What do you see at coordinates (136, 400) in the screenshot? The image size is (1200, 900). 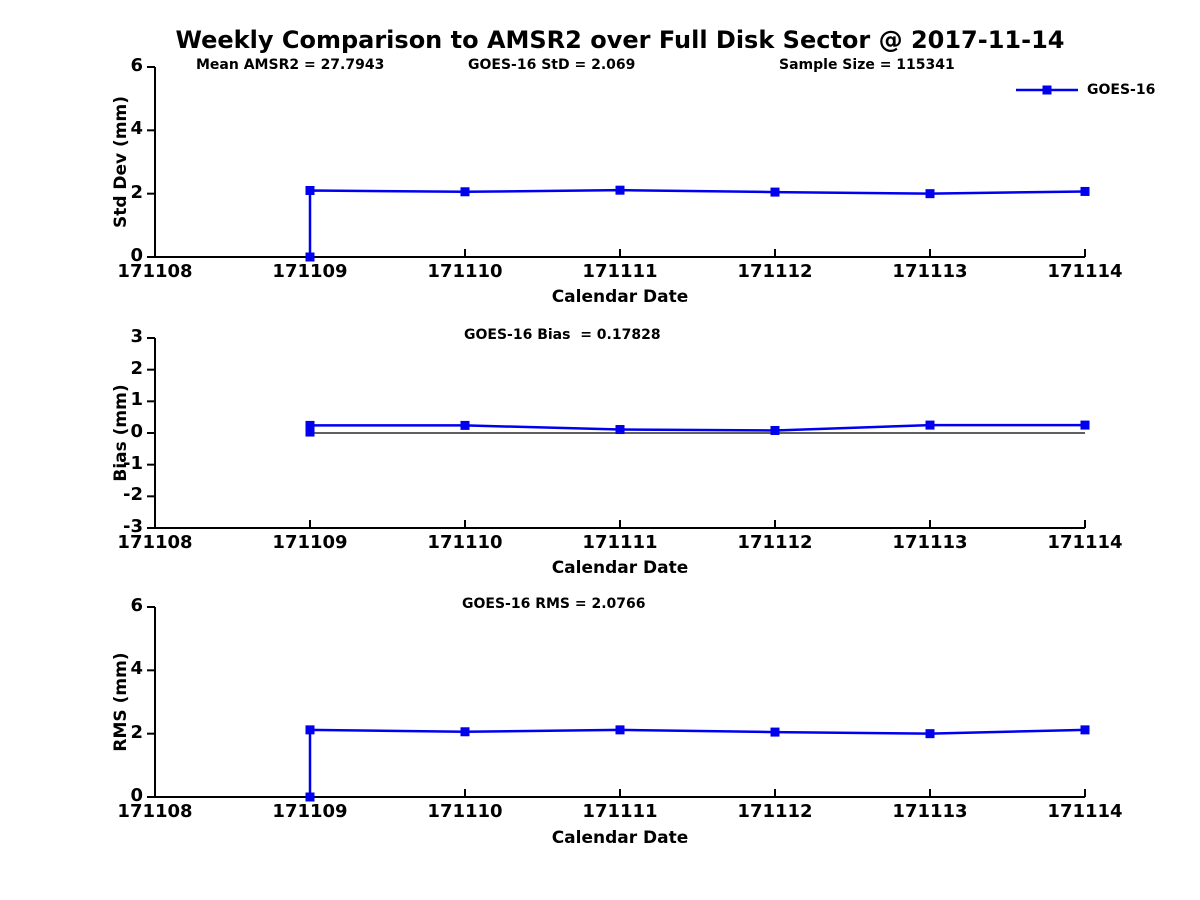 I see `y-tick-label: 1` at bounding box center [136, 400].